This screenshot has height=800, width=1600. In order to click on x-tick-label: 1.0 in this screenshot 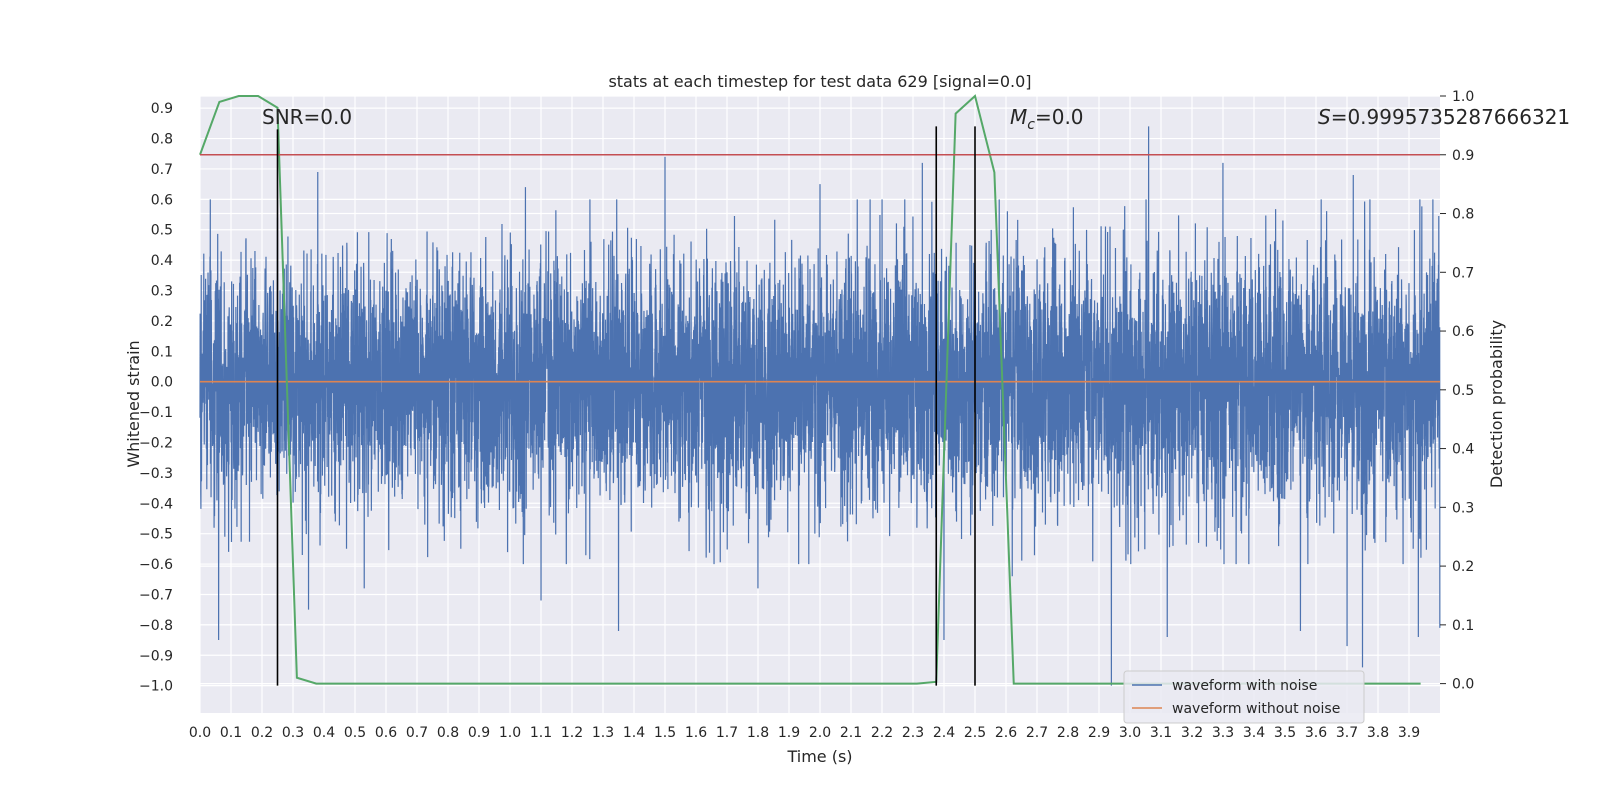, I will do `click(510, 733)`.